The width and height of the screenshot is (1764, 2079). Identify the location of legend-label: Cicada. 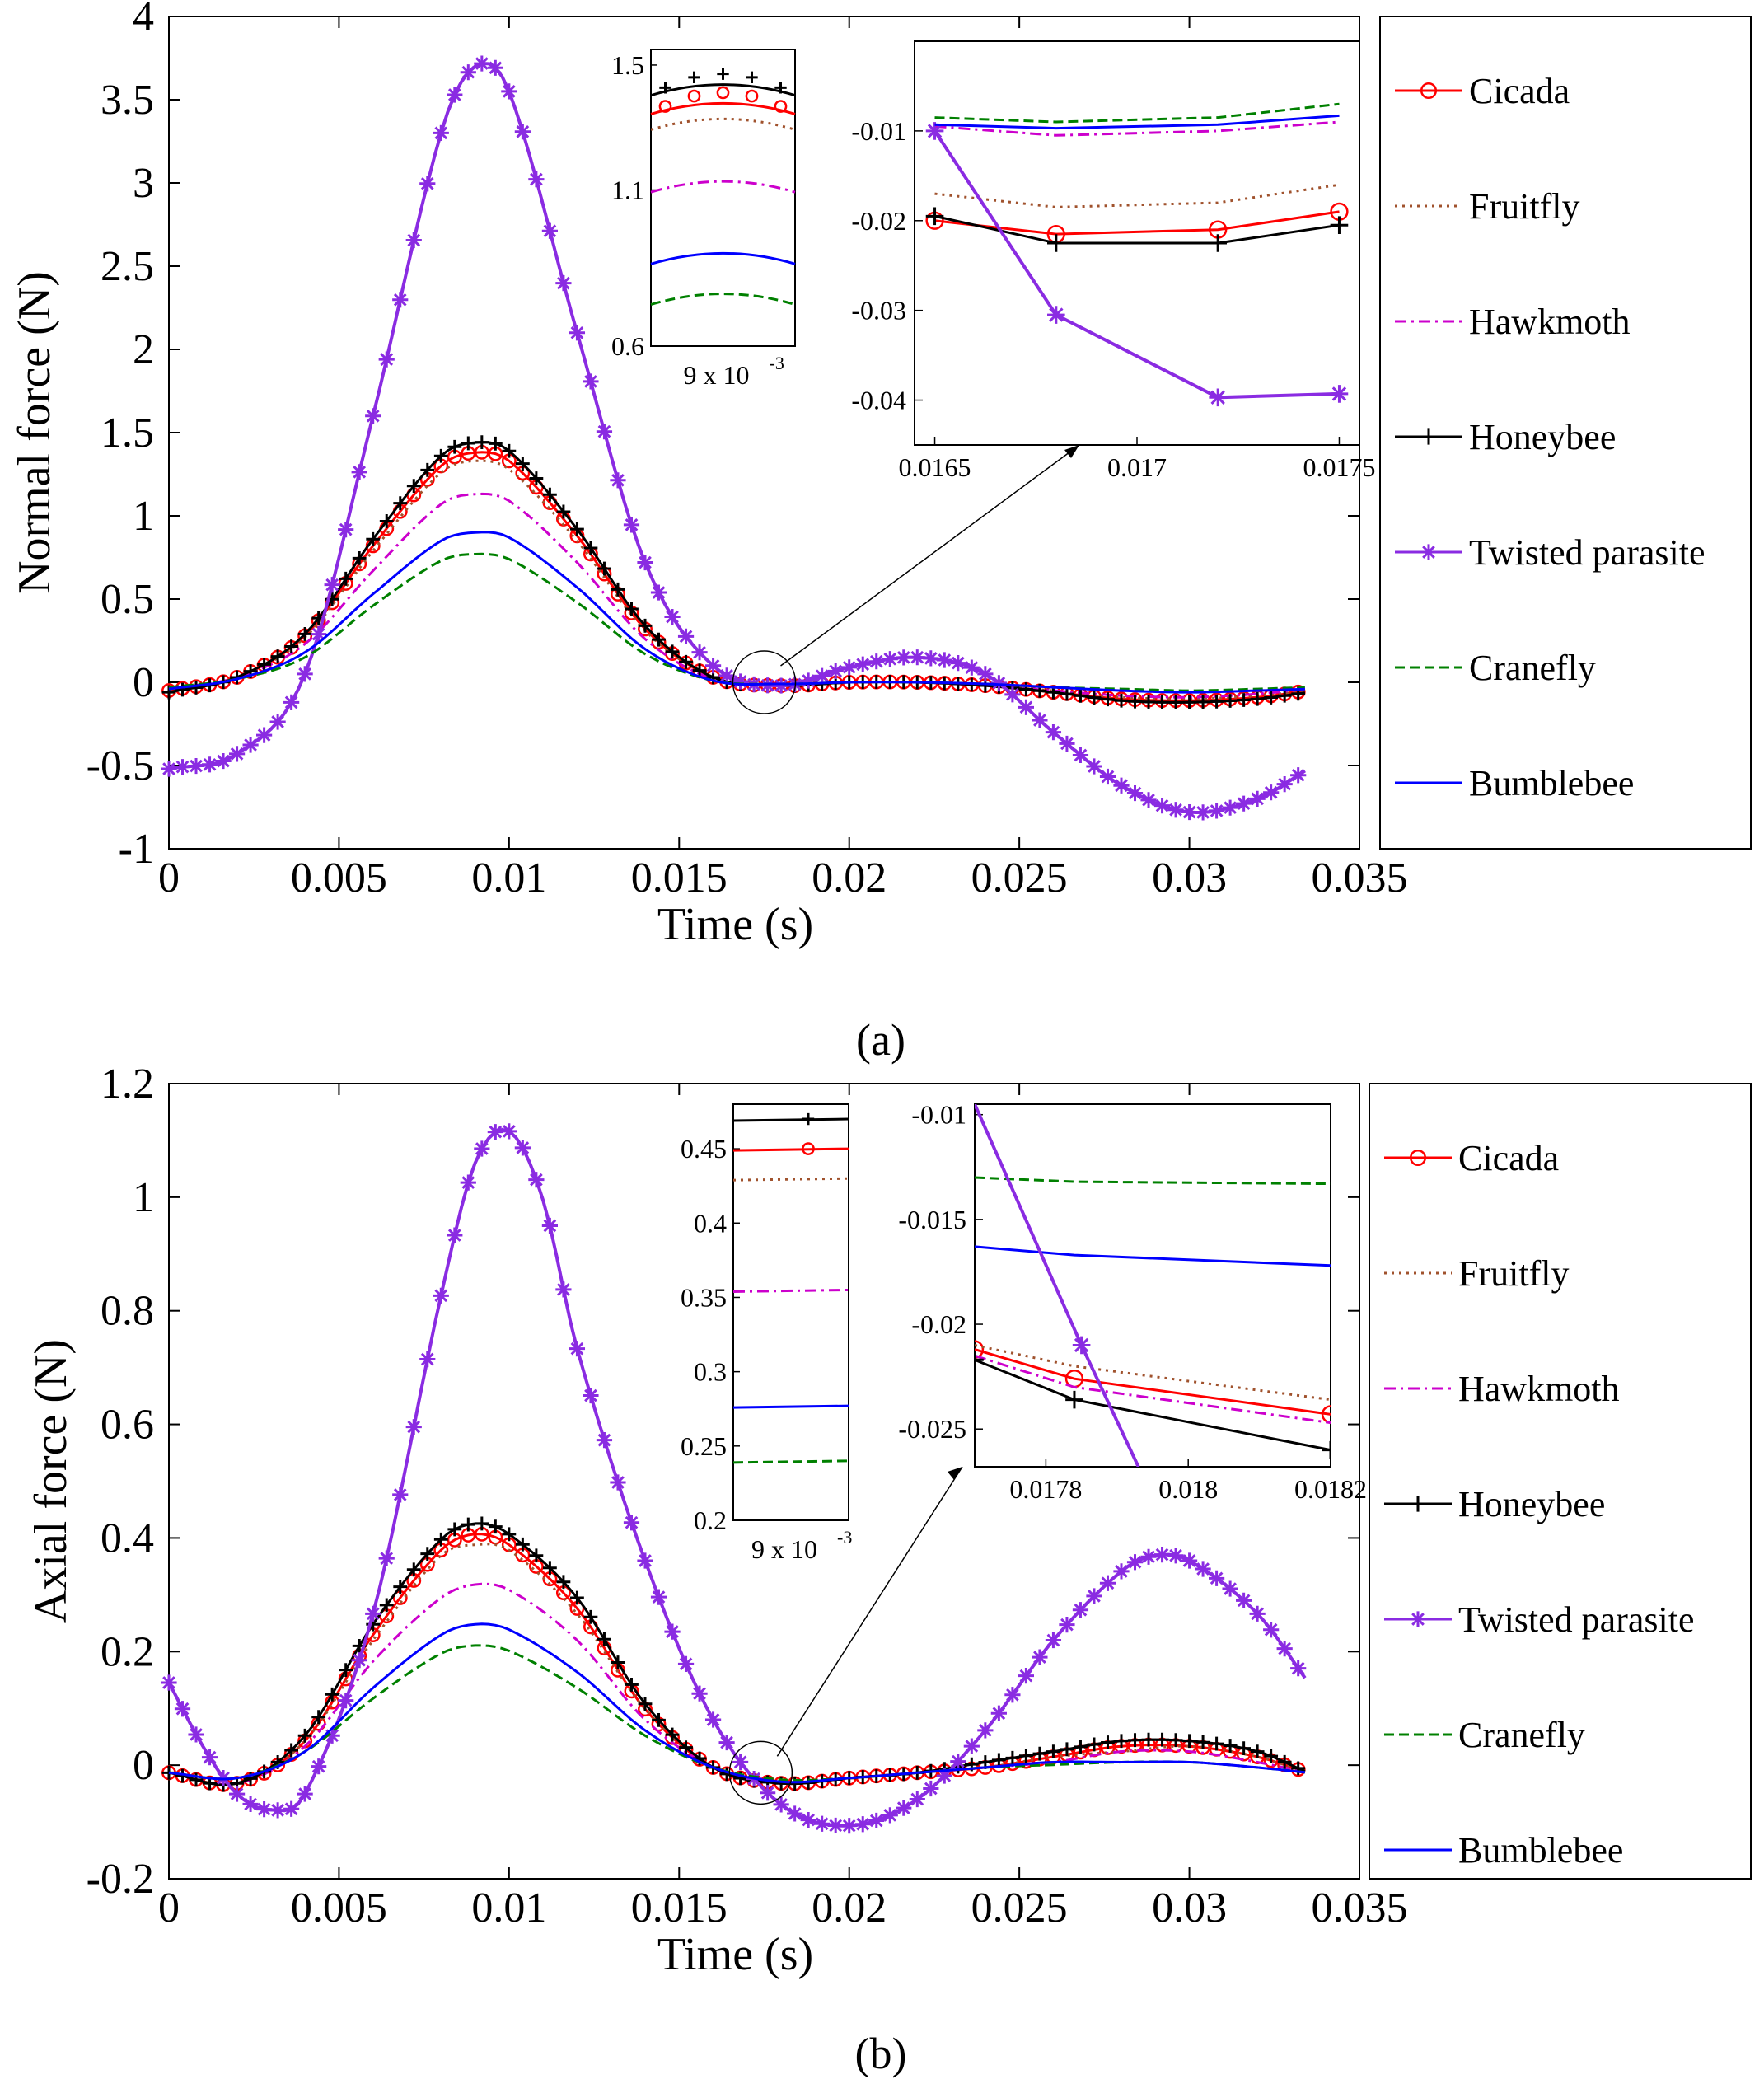
(1508, 1158).